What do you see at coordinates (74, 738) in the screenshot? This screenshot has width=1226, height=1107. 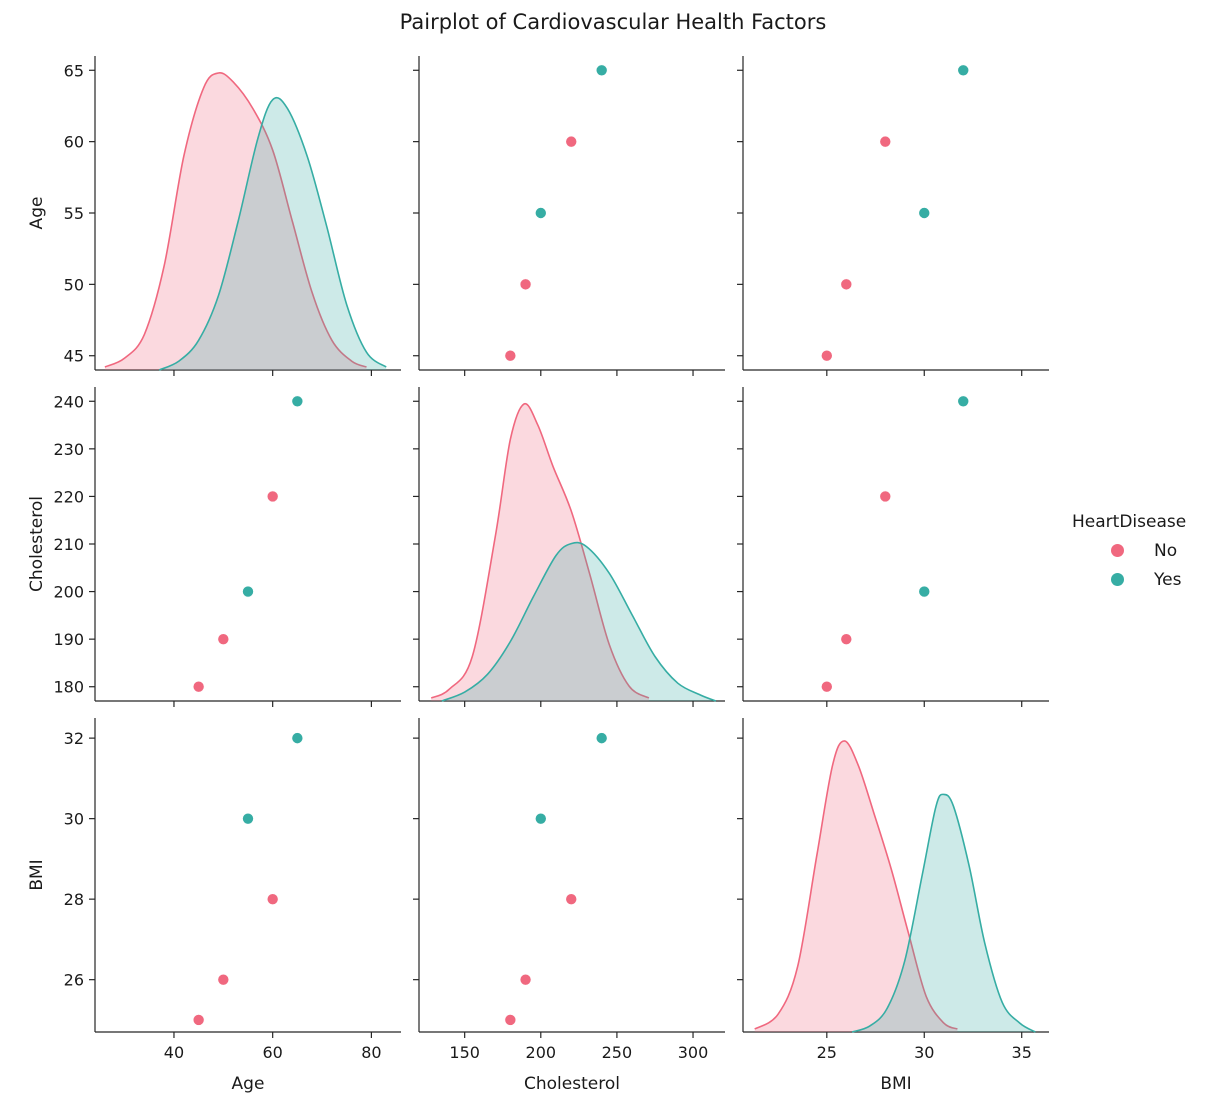 I see `y-tick-label-bmi-32: 32` at bounding box center [74, 738].